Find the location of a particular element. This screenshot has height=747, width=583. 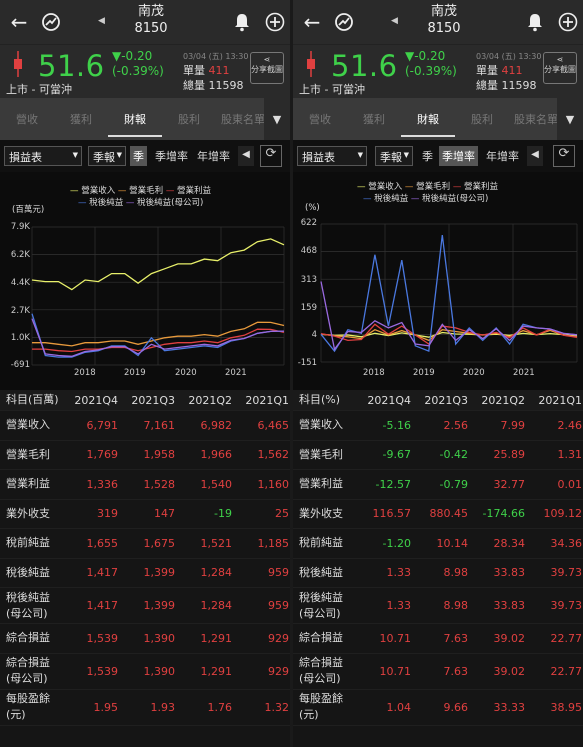

table-cell: 1,539 is located at coordinates (102, 638).